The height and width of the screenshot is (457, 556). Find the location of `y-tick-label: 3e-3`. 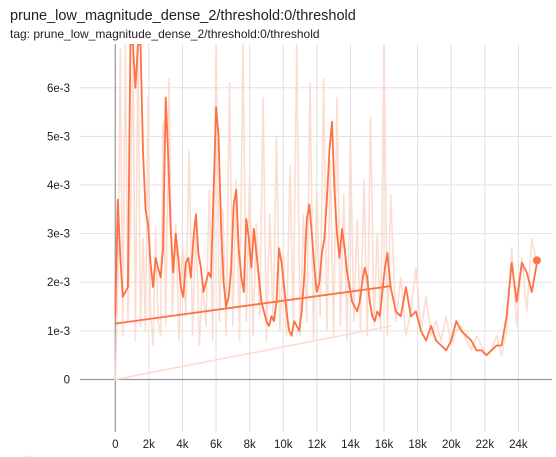

y-tick-label: 3e-3 is located at coordinates (58, 235).